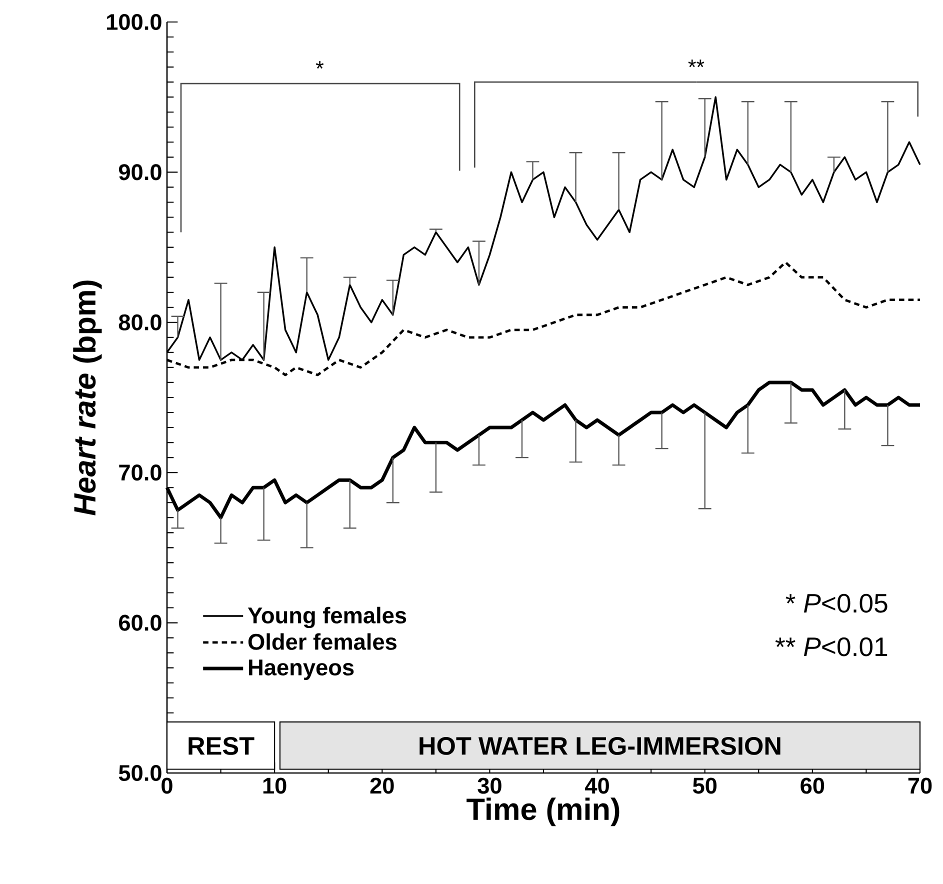  I want to click on y-tick-label: 50.0, so click(140, 773).